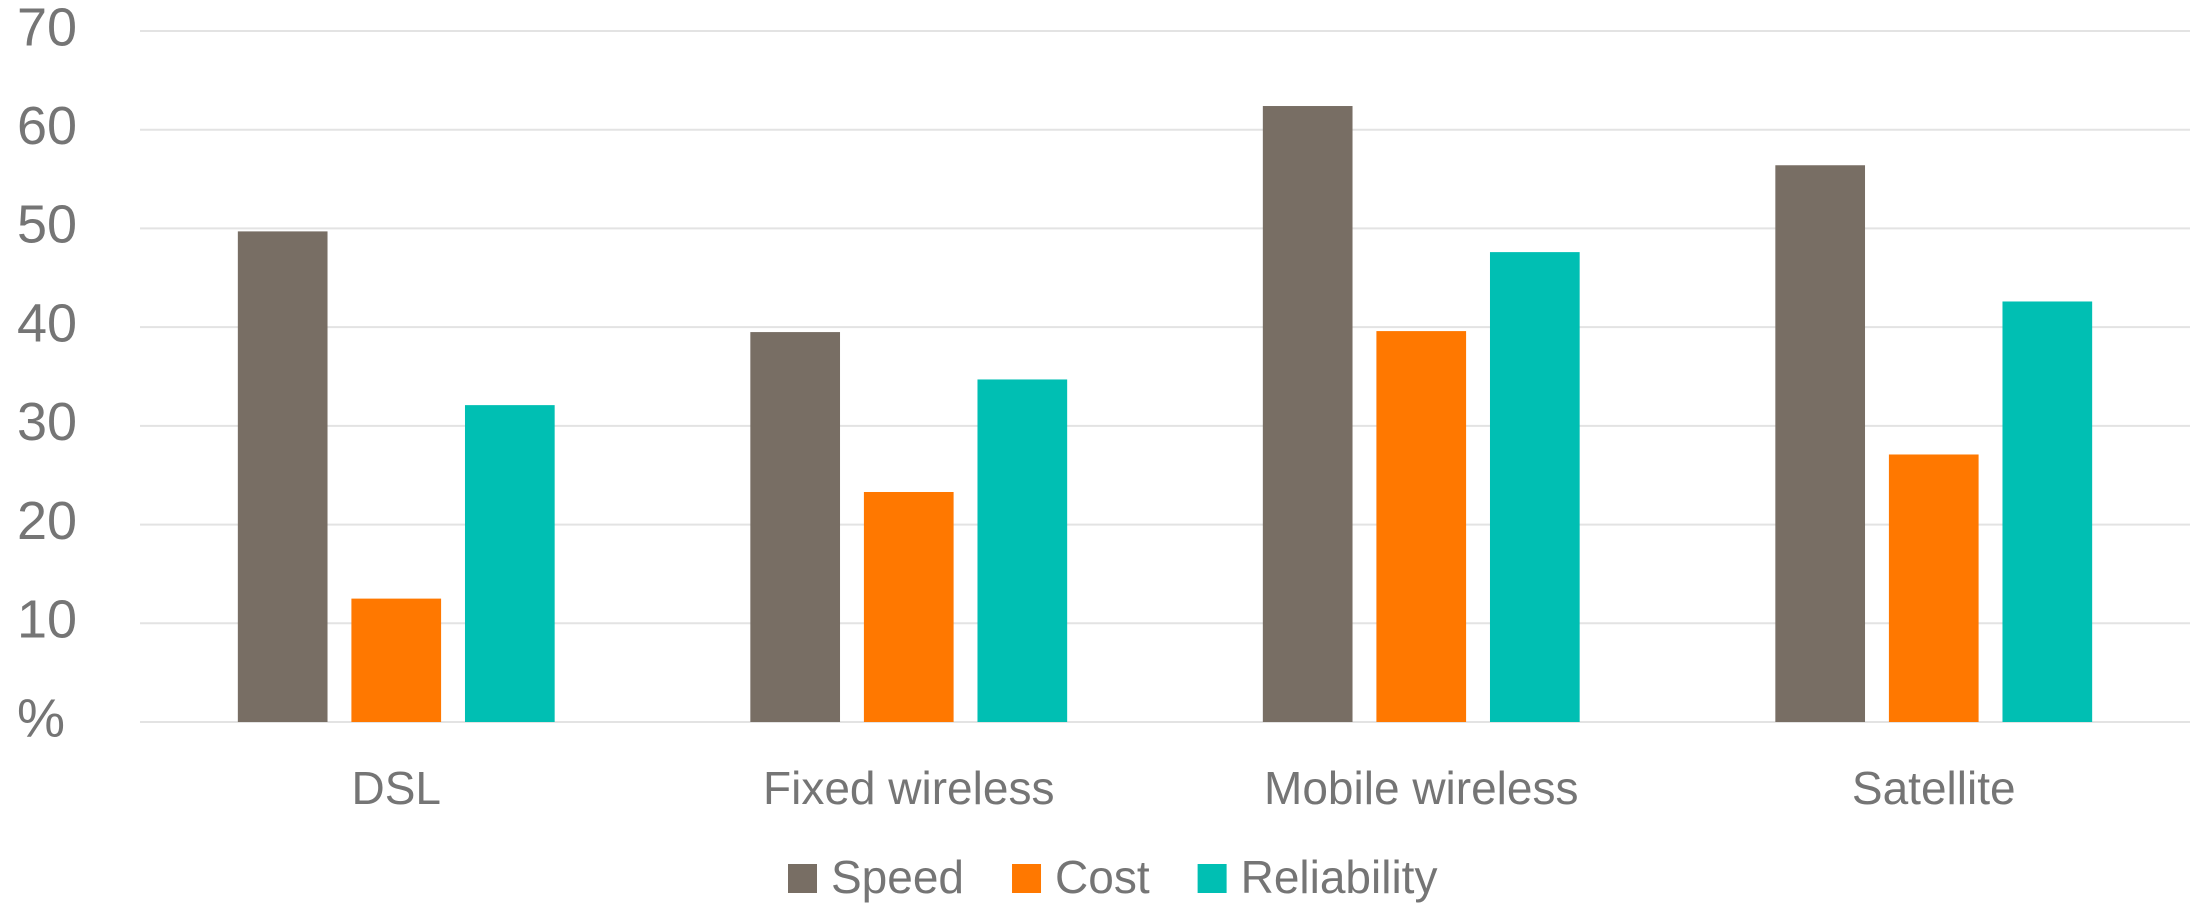  What do you see at coordinates (1339, 877) in the screenshot?
I see `legend-label: Reliability` at bounding box center [1339, 877].